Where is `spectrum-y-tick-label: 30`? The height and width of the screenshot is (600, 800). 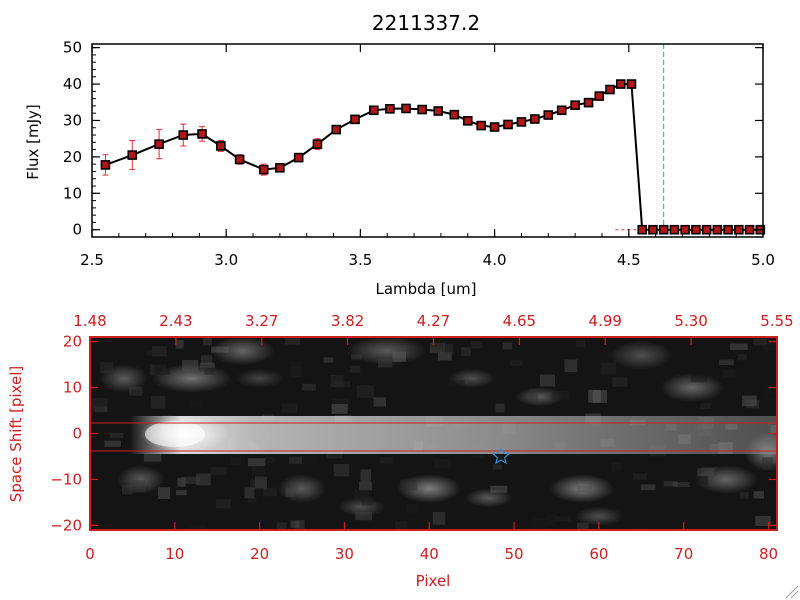 spectrum-y-tick-label: 30 is located at coordinates (72, 120).